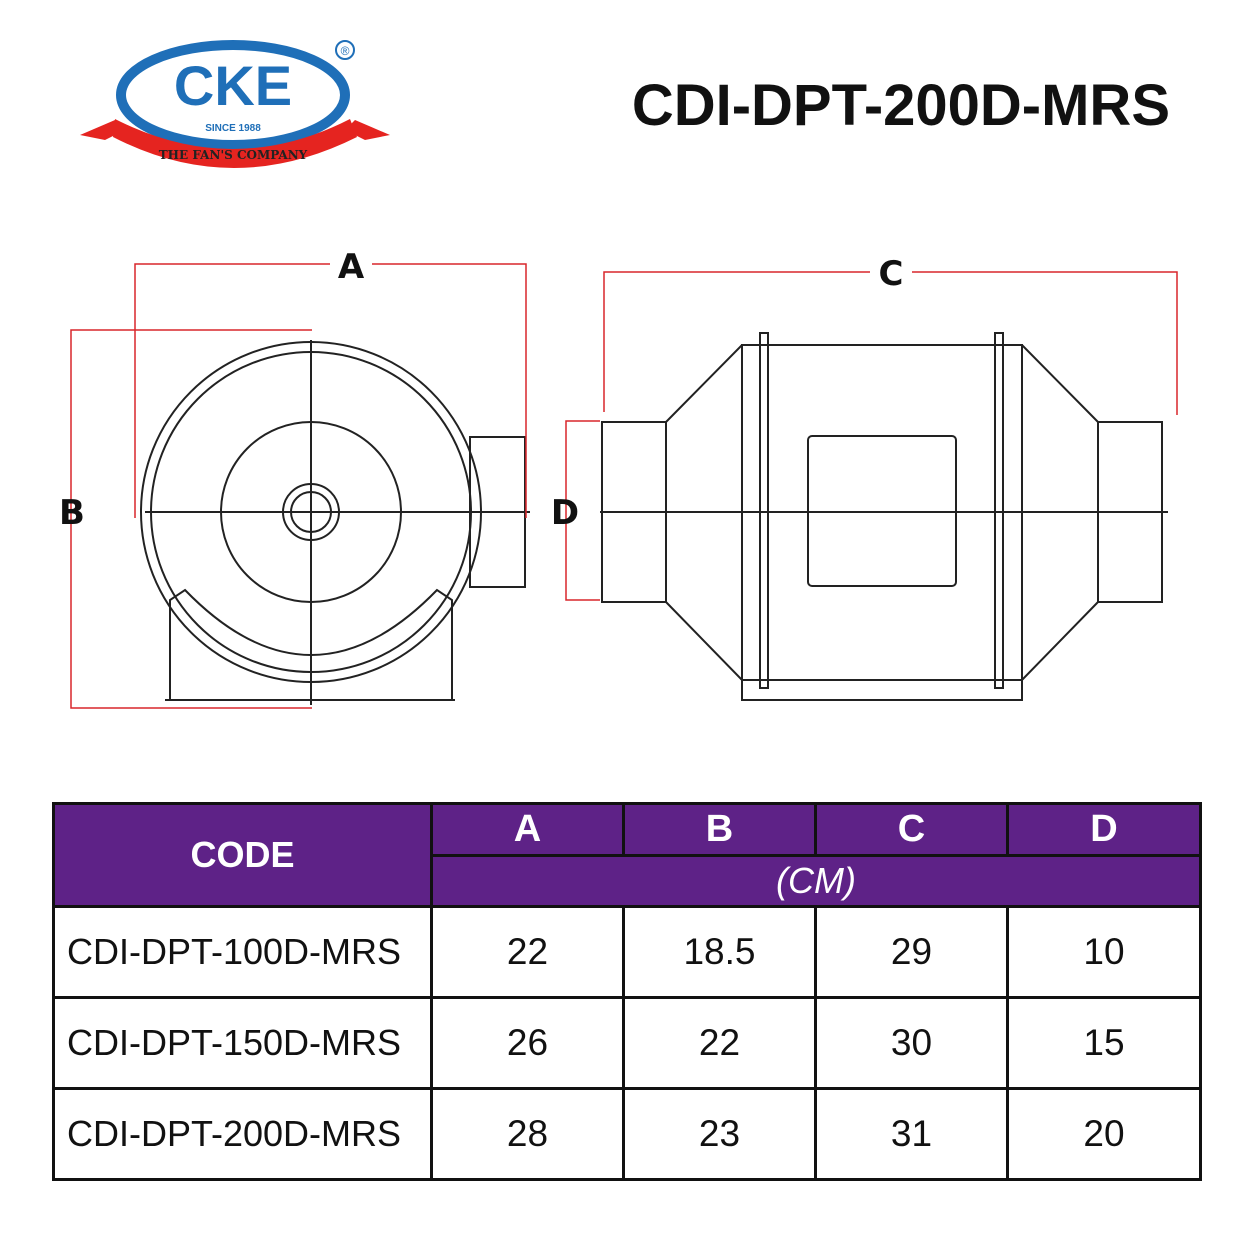 The image size is (1251, 1250). Describe the element at coordinates (527, 1043) in the screenshot. I see `cell-a: 26` at that location.